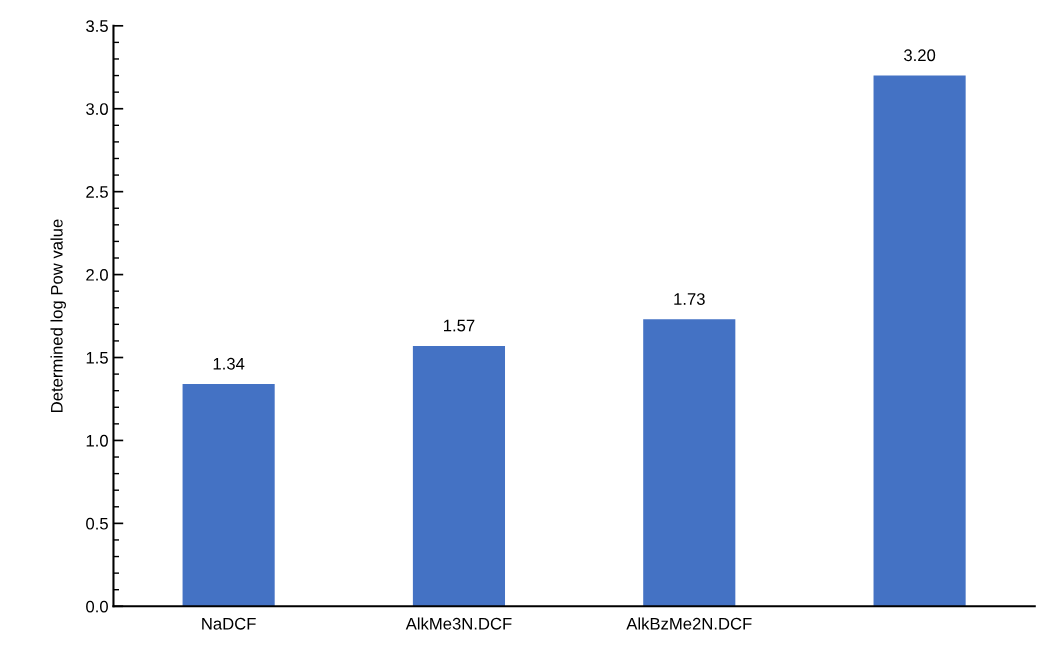  What do you see at coordinates (689, 623) in the screenshot?
I see `x-tick-label: AlkBzMe2N.DCF` at bounding box center [689, 623].